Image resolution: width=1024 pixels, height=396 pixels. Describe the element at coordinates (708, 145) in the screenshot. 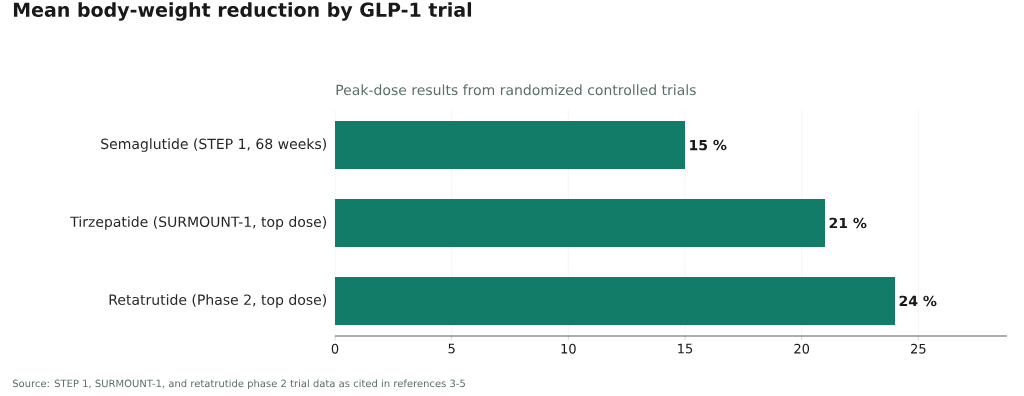

I see `data-label: 15 %` at that location.